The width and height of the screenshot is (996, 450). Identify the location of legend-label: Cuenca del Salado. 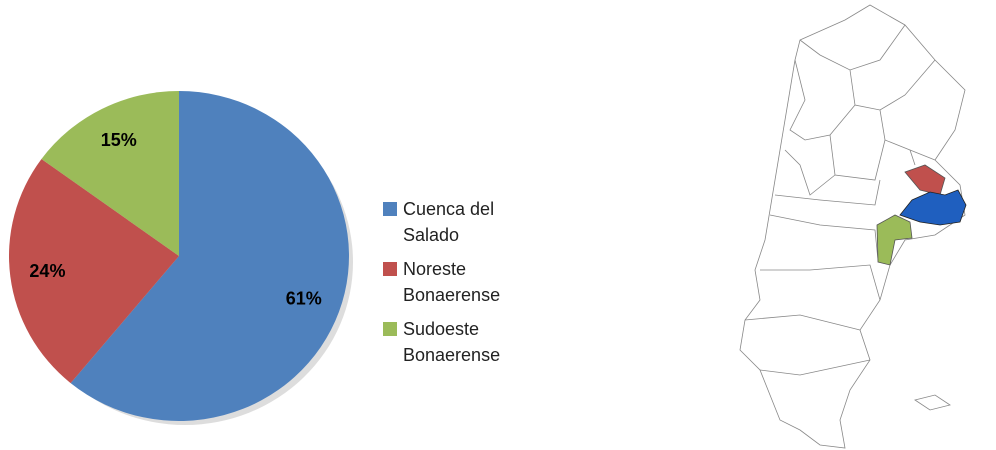
(449, 222).